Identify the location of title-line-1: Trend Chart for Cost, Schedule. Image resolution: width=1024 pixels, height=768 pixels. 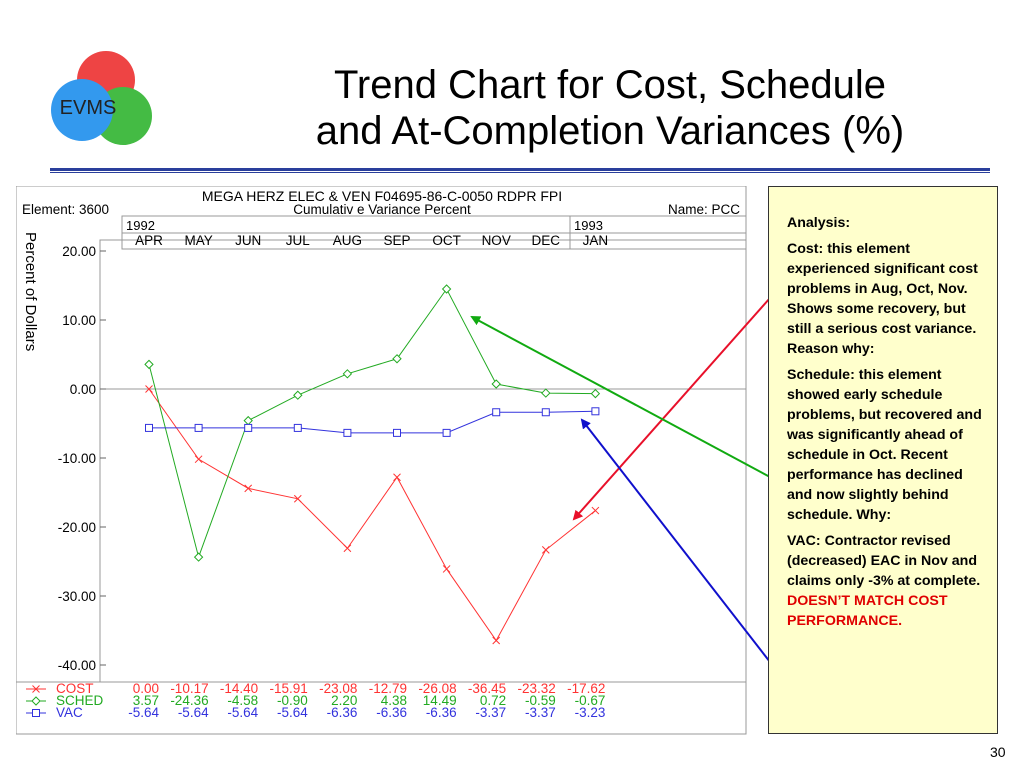
(610, 85).